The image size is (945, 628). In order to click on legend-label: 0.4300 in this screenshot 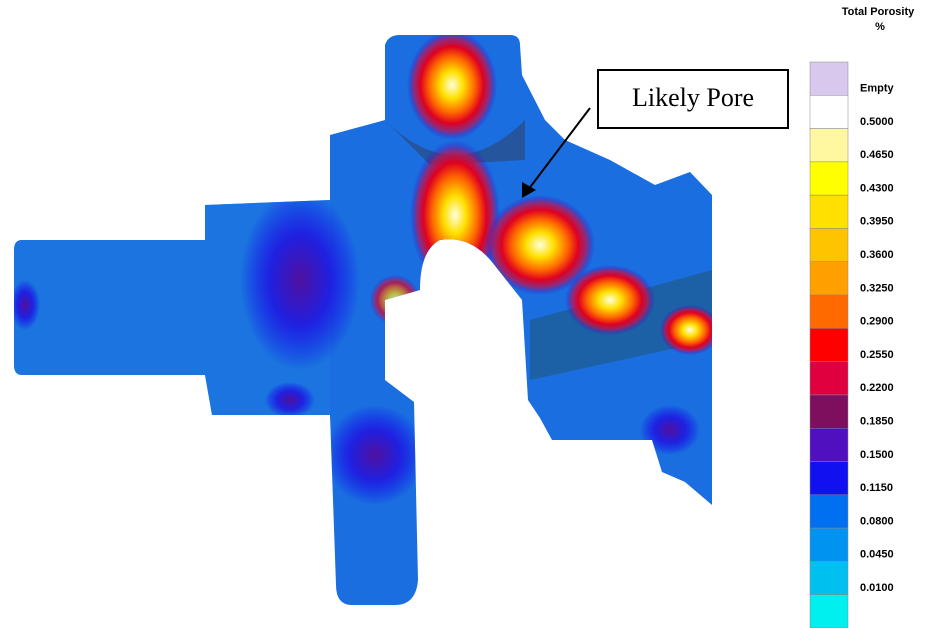, I will do `click(877, 188)`.